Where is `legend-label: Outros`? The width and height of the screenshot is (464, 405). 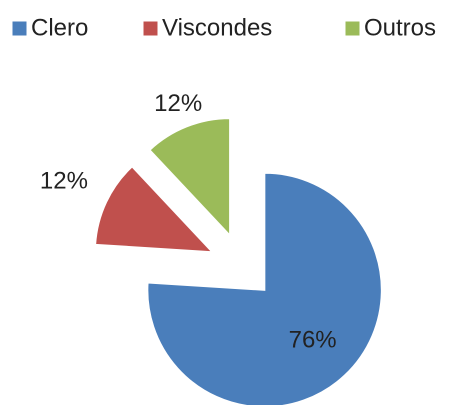
legend-label: Outros is located at coordinates (400, 27).